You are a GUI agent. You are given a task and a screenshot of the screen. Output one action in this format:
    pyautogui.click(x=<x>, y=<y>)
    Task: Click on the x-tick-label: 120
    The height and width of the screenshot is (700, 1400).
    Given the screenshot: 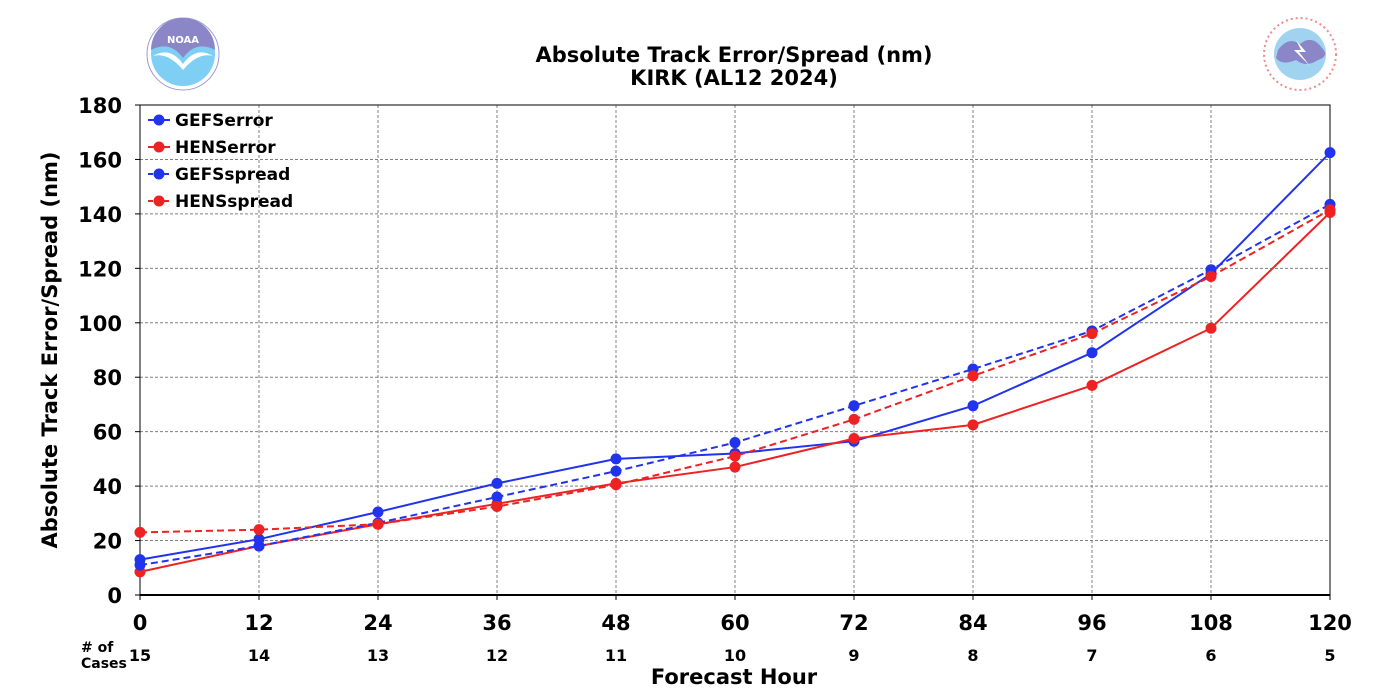 What is the action you would take?
    pyautogui.click(x=1330, y=623)
    